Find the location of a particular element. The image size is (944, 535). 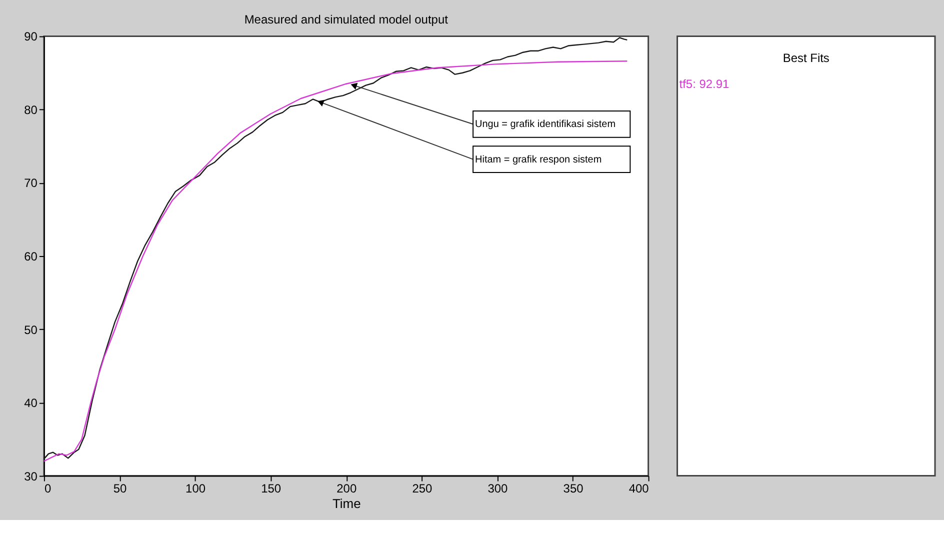

x-tick-label: 200 is located at coordinates (346, 488).